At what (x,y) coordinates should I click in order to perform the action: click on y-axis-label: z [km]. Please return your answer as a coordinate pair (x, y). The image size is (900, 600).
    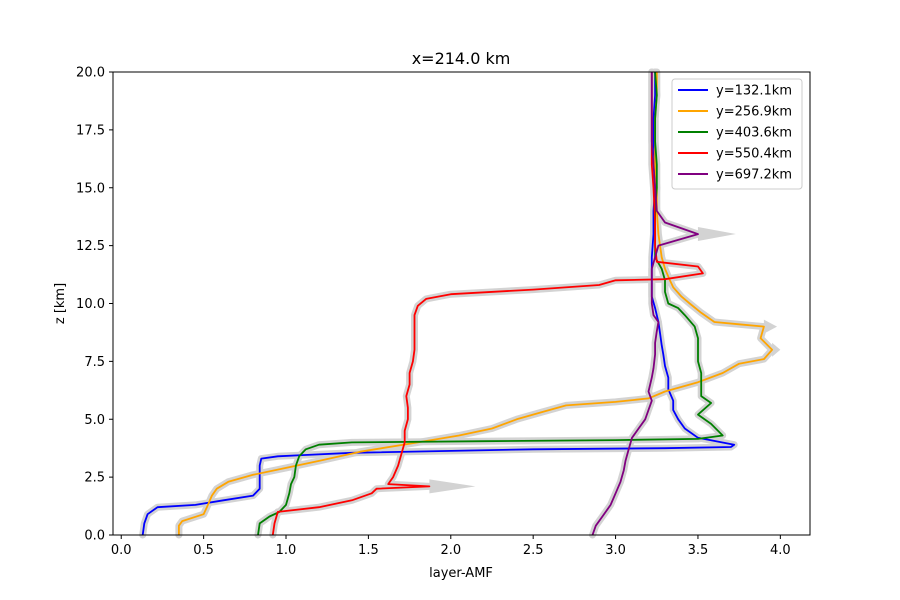
    Looking at the image, I should click on (60, 303).